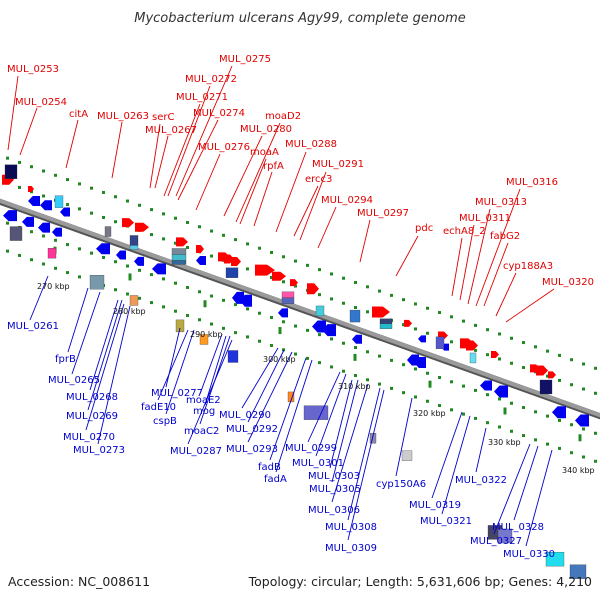 The image size is (600, 600). What do you see at coordinates (92, 397) in the screenshot?
I see `gene-label-MUL_0268: MUL_0268` at bounding box center [92, 397].